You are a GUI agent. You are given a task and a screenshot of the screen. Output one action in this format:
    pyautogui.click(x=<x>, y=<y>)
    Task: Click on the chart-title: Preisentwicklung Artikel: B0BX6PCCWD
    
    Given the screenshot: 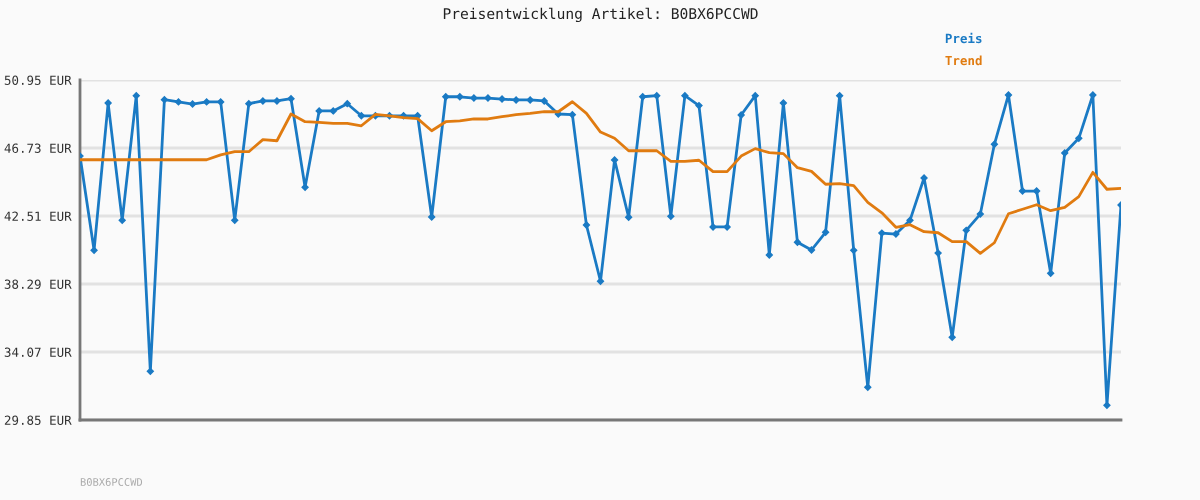 What is the action you would take?
    pyautogui.click(x=600, y=15)
    